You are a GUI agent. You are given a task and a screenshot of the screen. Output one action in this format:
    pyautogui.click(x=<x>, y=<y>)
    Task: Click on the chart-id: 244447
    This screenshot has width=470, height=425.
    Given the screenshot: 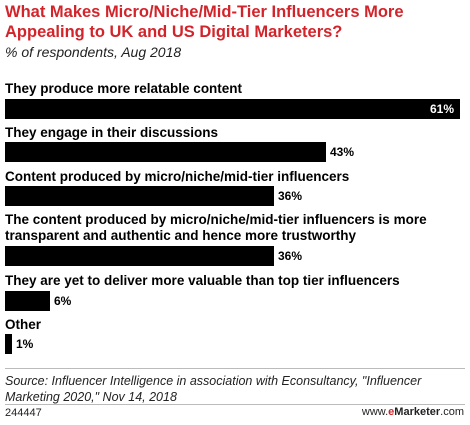 What is the action you would take?
    pyautogui.click(x=23, y=413)
    